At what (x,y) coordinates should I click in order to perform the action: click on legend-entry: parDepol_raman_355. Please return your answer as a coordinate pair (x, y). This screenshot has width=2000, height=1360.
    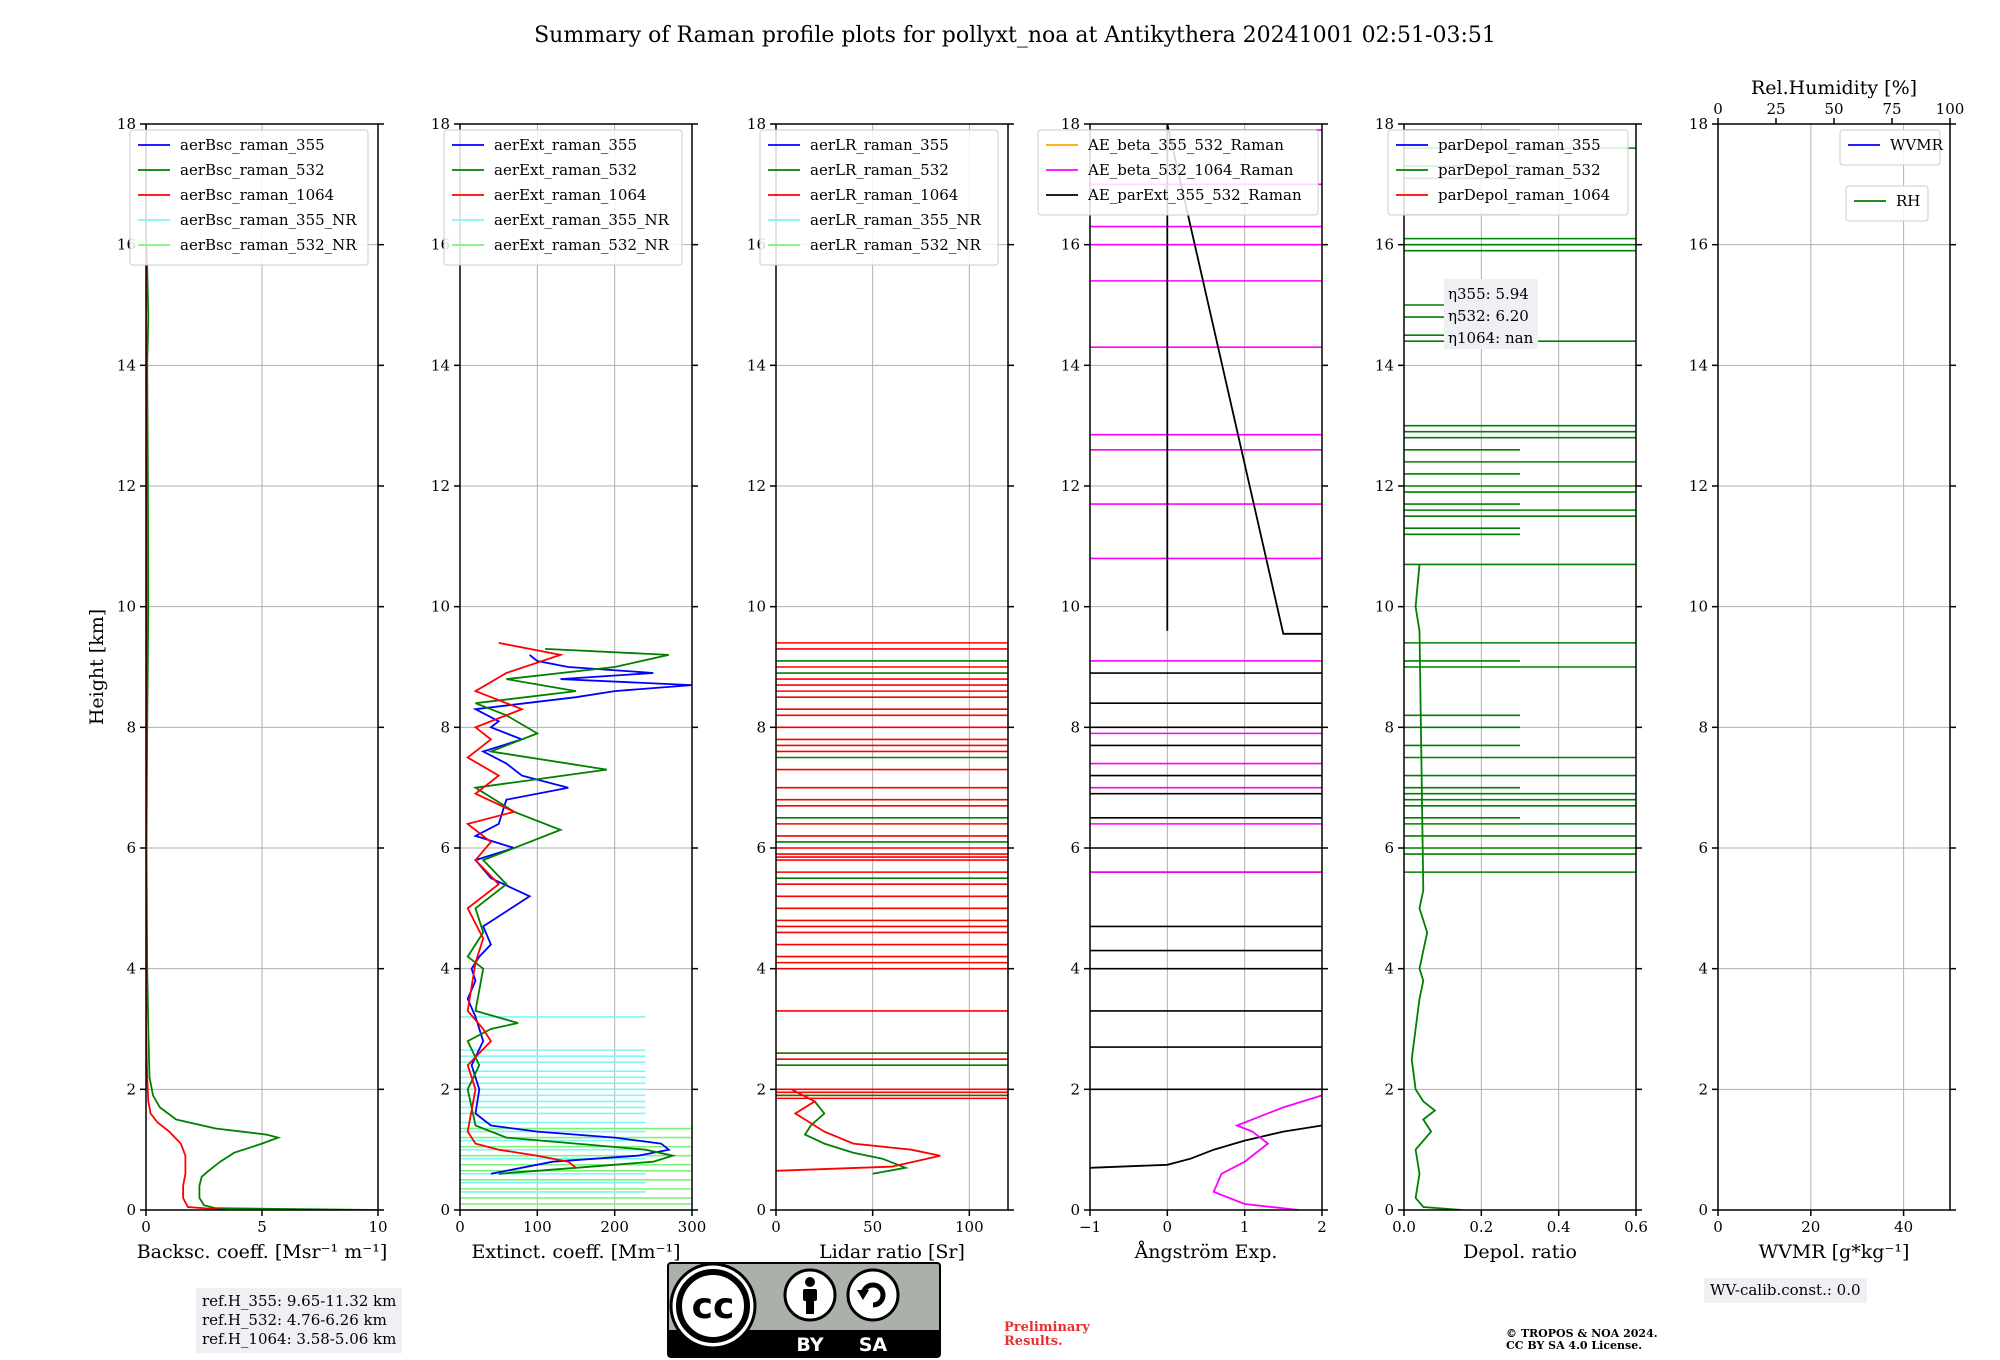
    Looking at the image, I should click on (1519, 145).